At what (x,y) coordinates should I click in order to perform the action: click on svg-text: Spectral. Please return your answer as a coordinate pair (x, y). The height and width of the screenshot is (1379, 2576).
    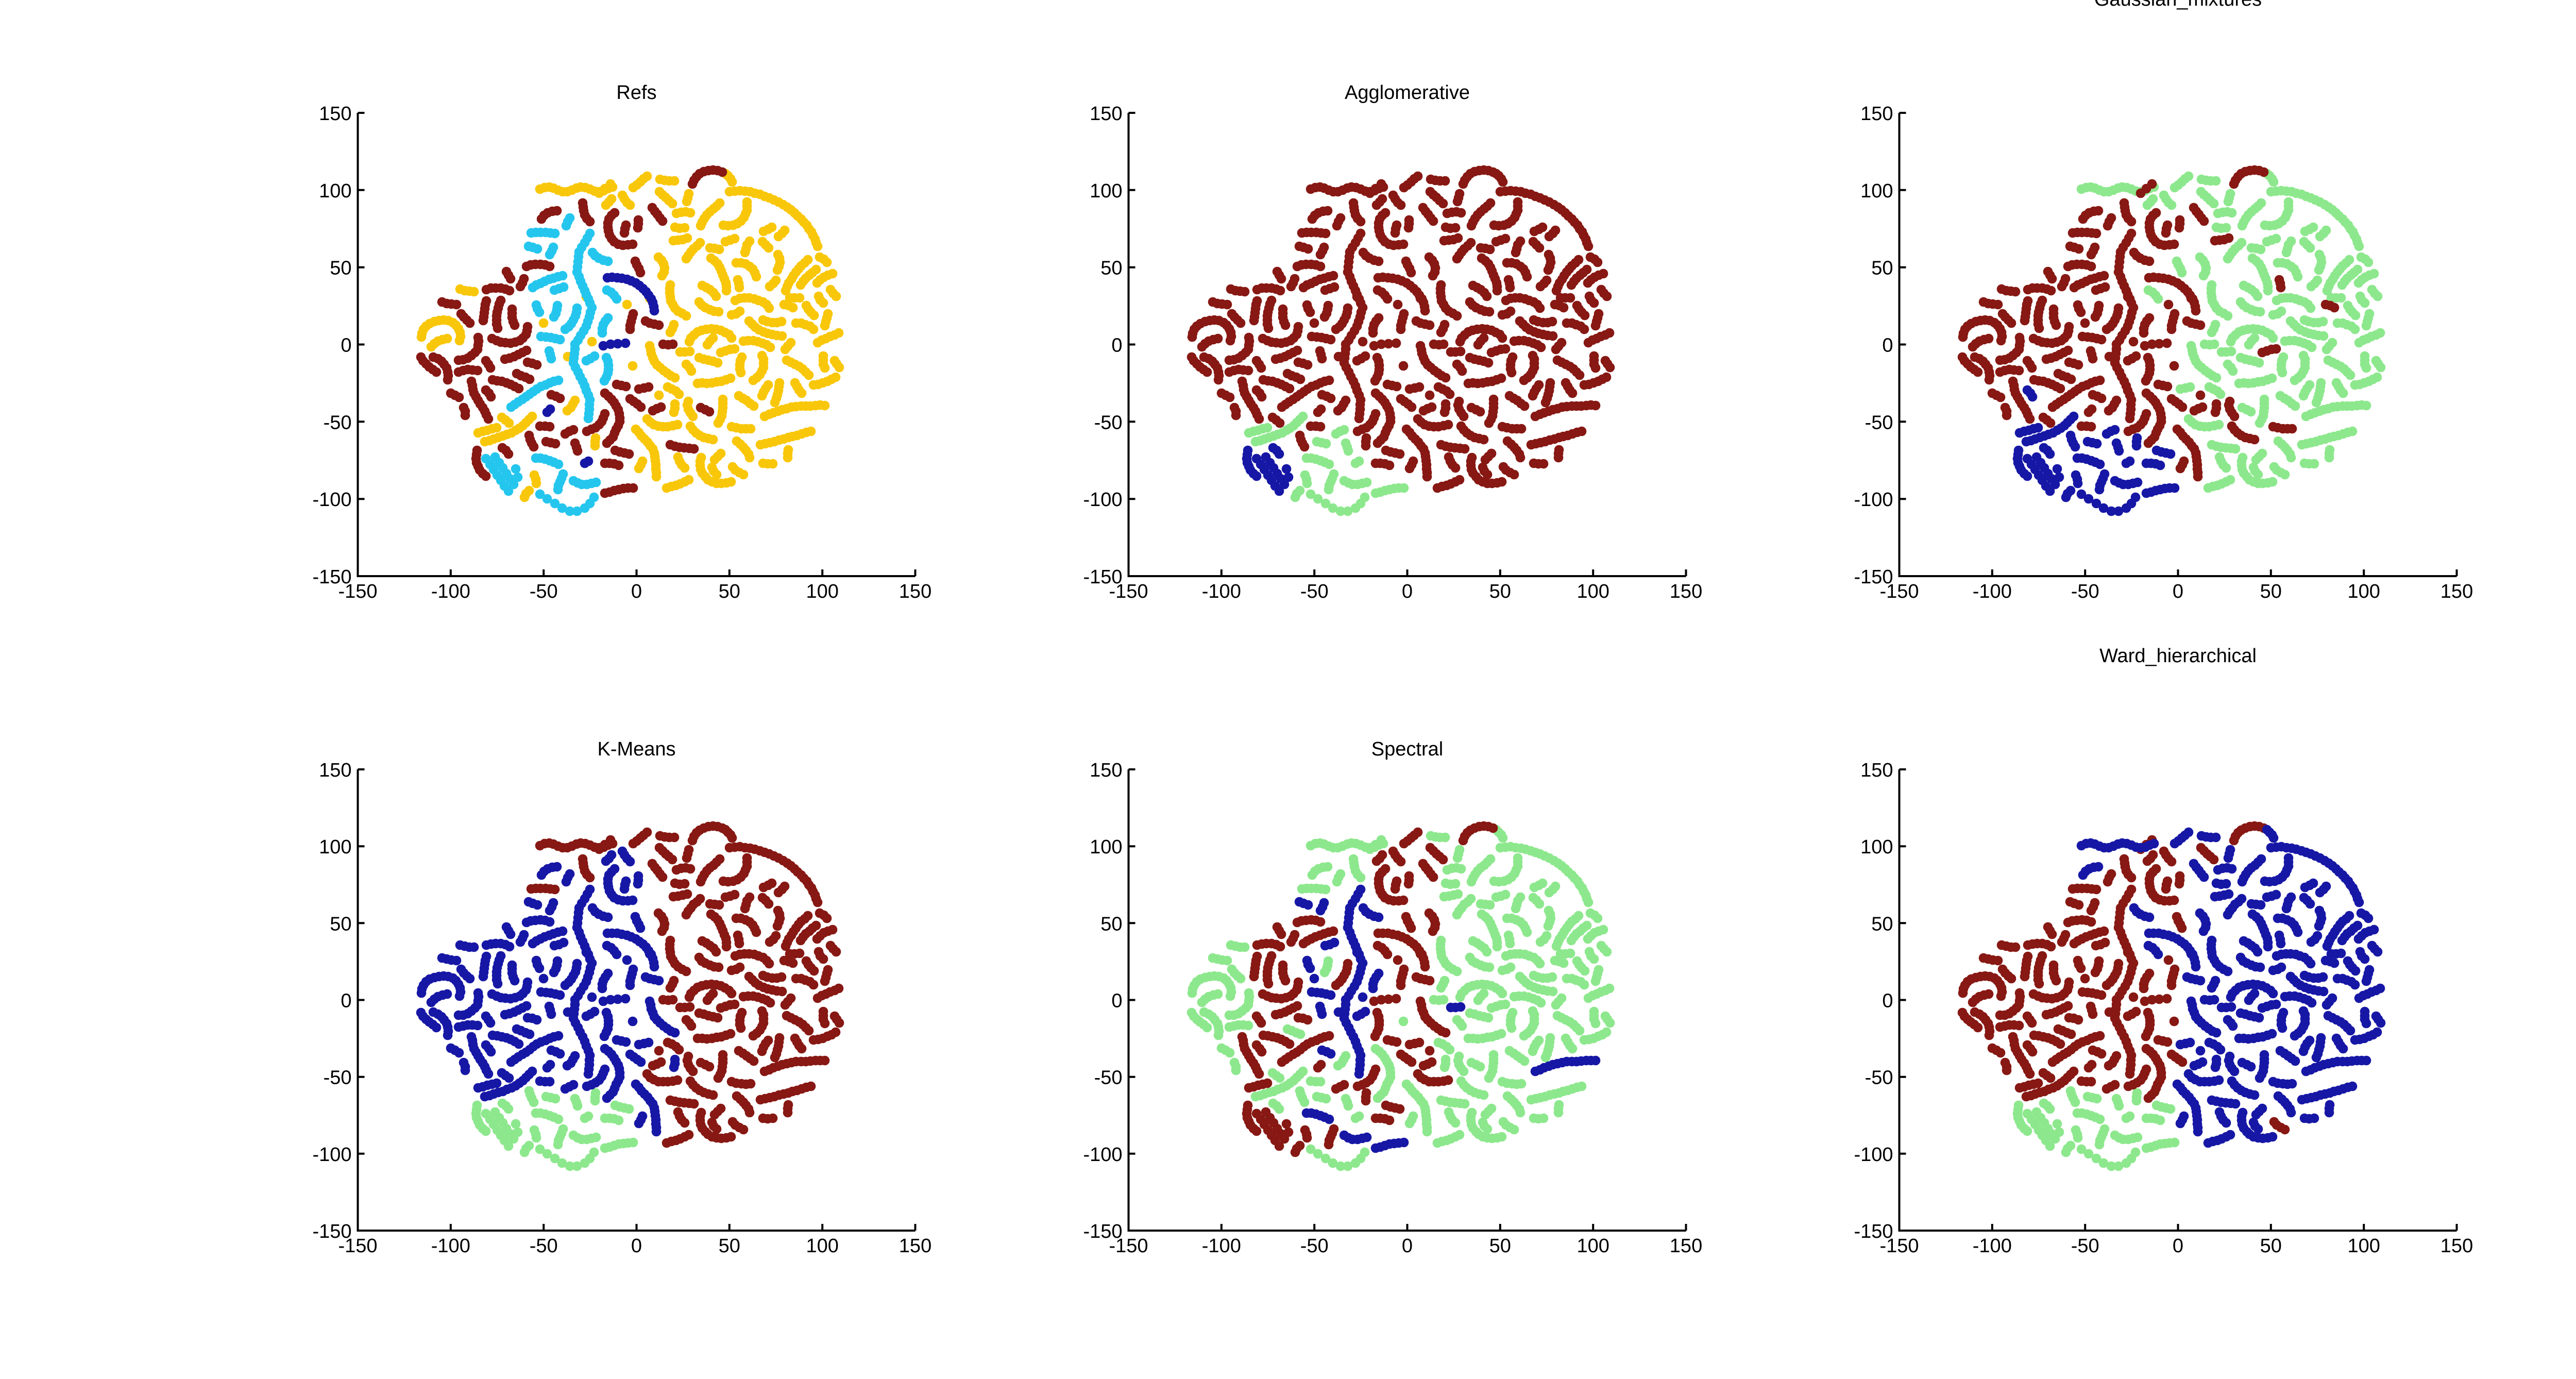
    Looking at the image, I should click on (1407, 749).